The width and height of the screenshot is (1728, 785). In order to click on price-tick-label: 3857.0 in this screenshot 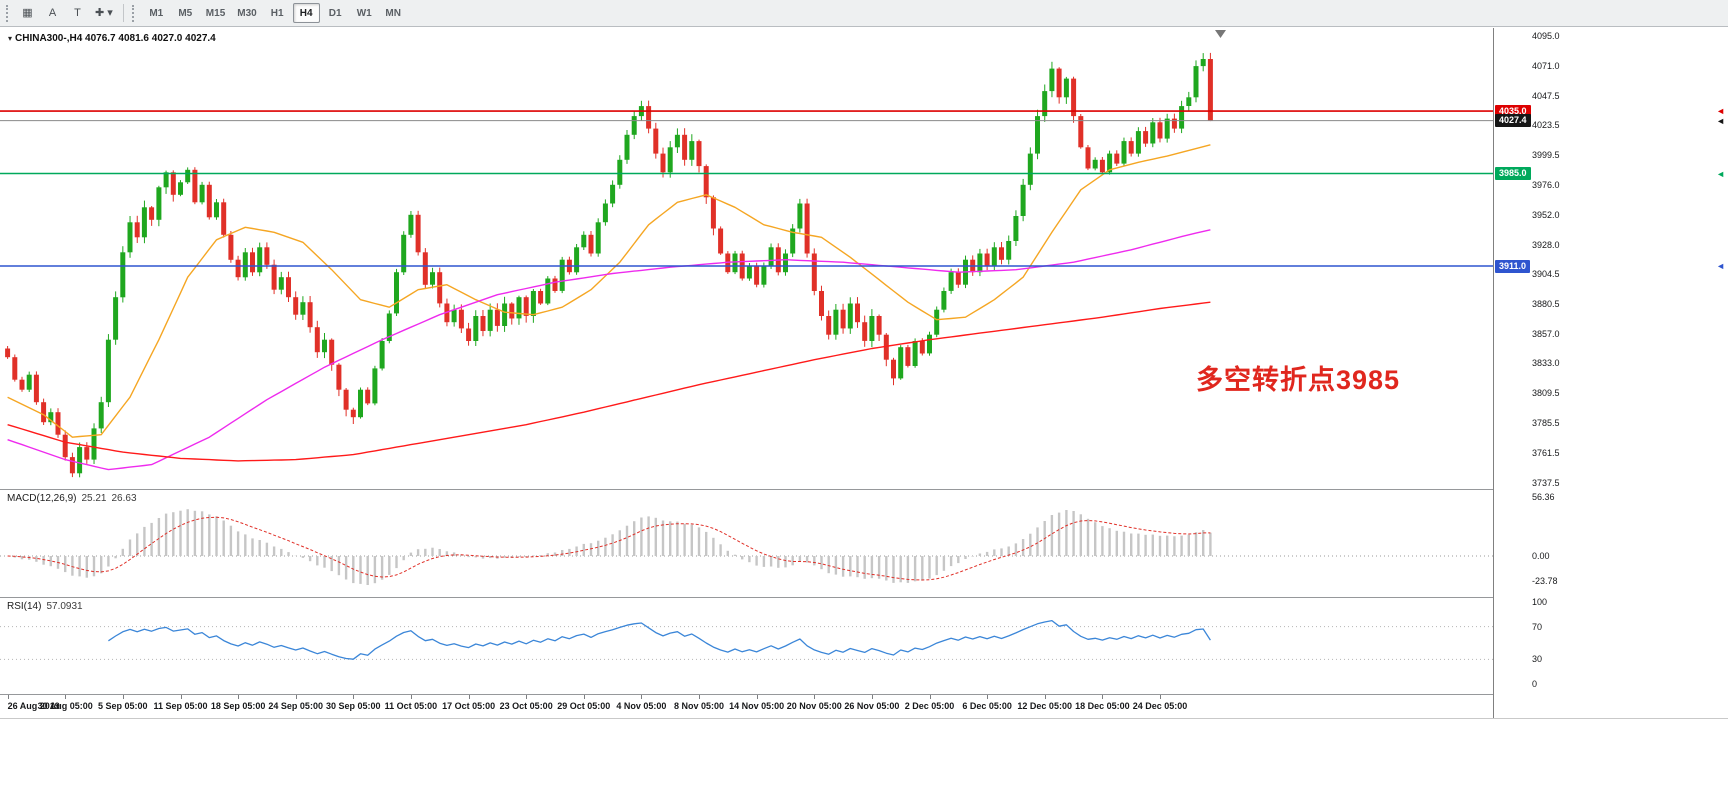, I will do `click(1546, 333)`.